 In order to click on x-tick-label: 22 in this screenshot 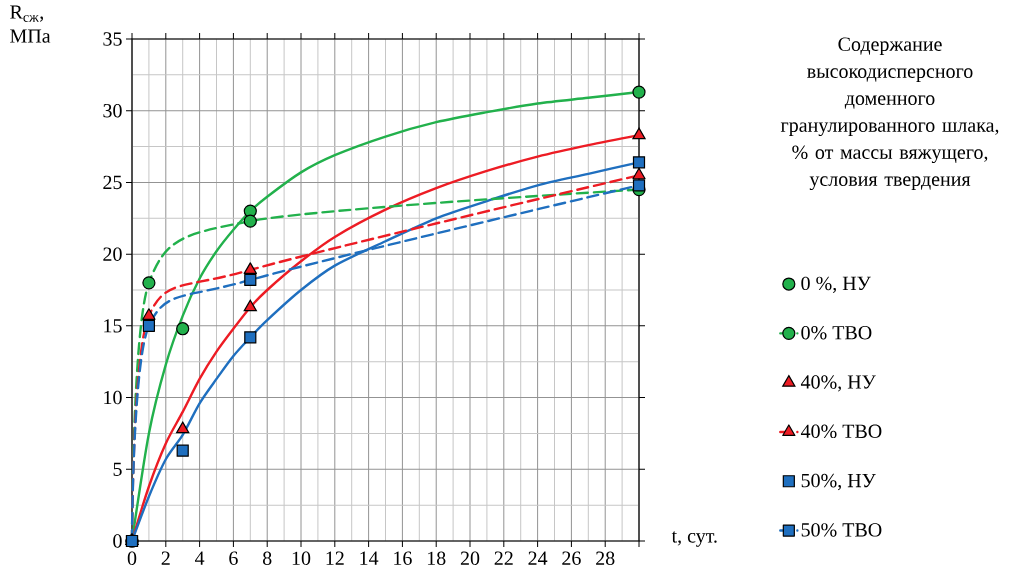, I will do `click(503, 558)`.